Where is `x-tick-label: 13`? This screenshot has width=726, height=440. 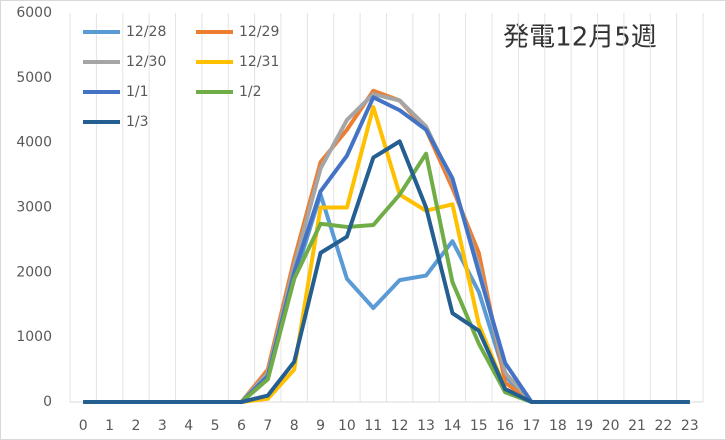
x-tick-label: 13 is located at coordinates (426, 426).